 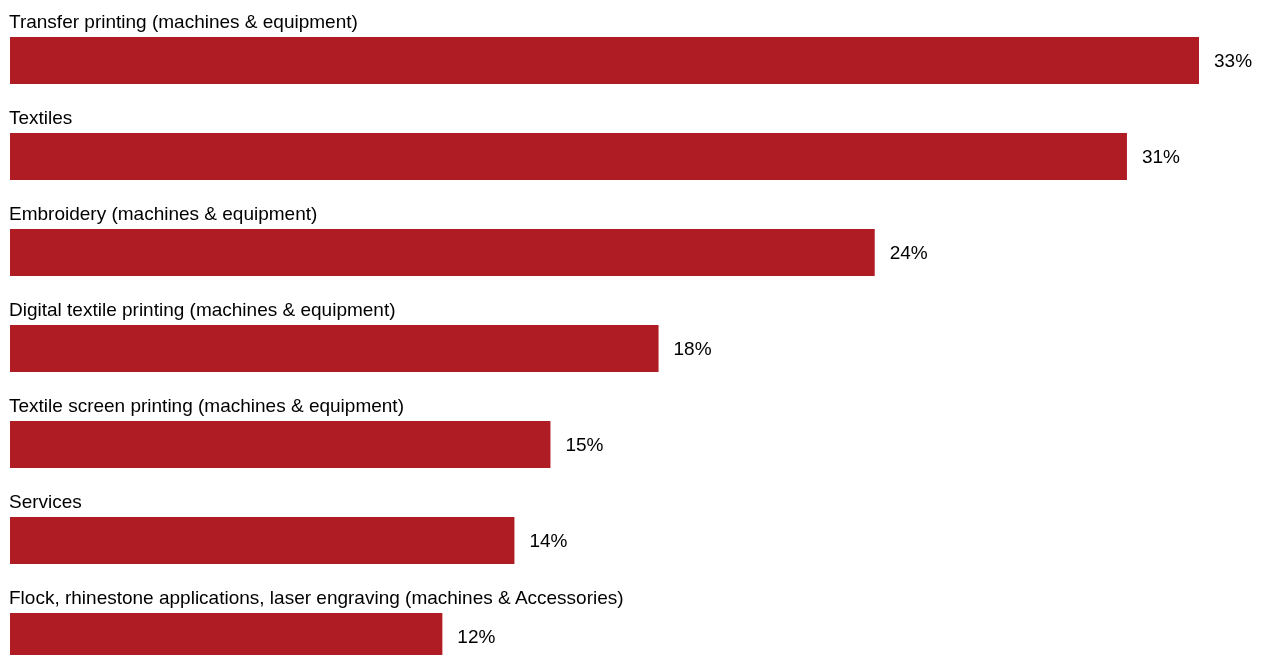 I want to click on y-tick-label: Services, so click(x=45, y=501).